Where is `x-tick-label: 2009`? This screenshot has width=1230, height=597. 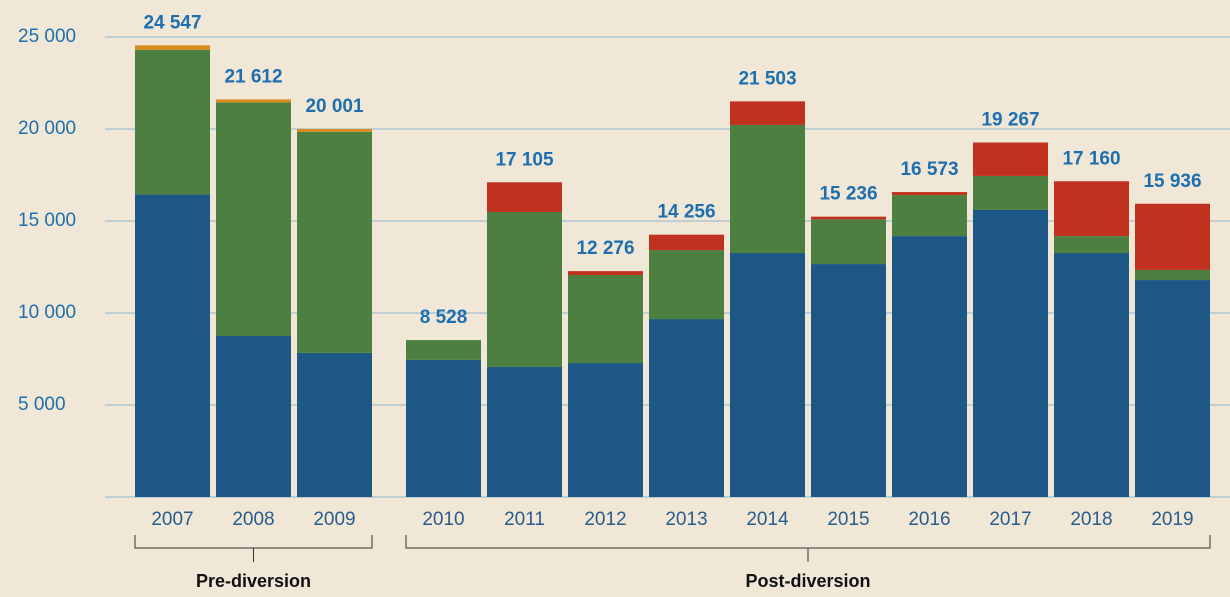
x-tick-label: 2009 is located at coordinates (334, 519).